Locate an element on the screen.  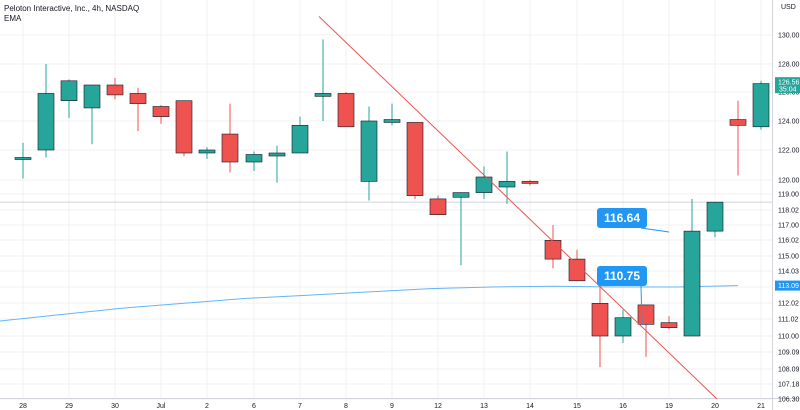
last-price-box is located at coordinates (787, 85).